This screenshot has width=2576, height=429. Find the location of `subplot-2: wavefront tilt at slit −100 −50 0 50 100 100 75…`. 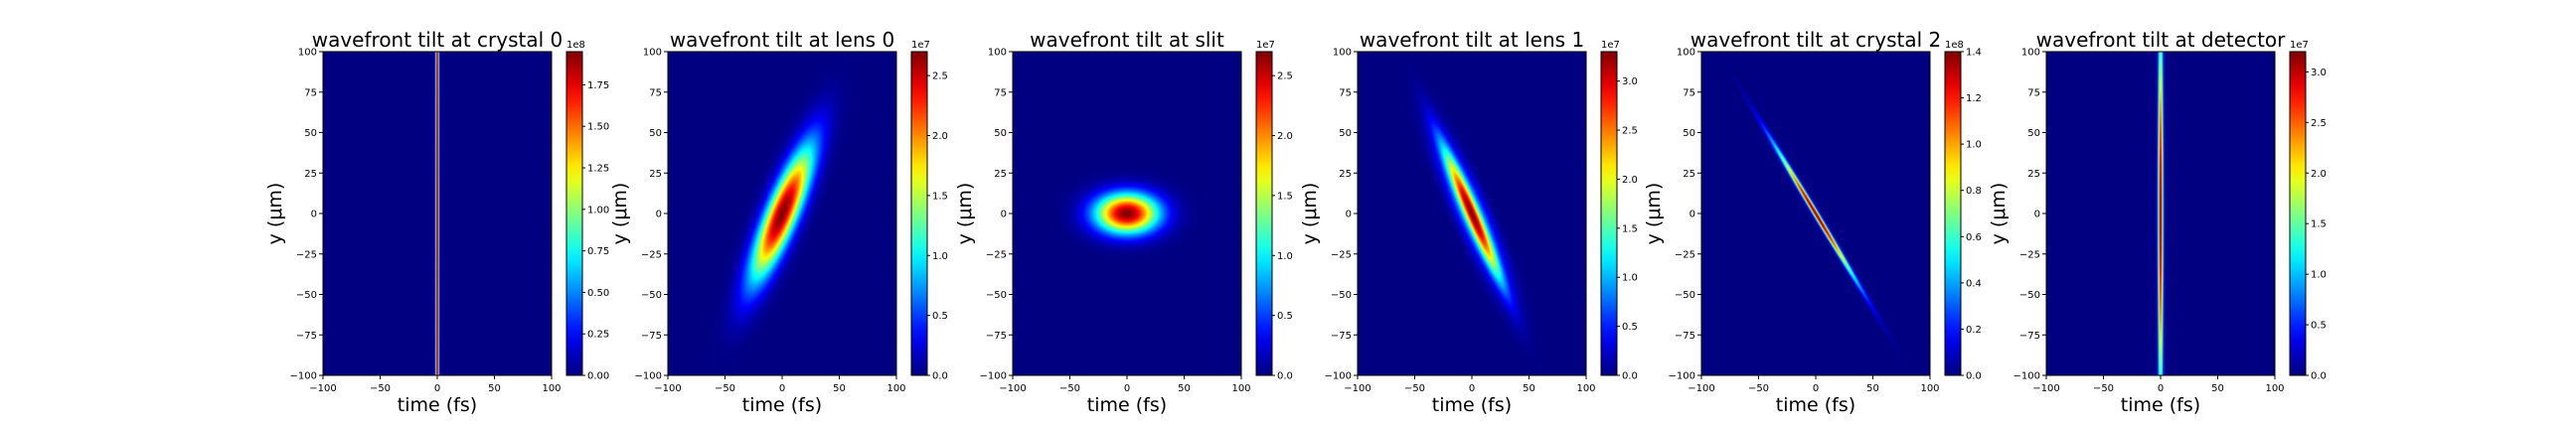

subplot-2: wavefront tilt at slit −100 −50 0 50 100 100 75… is located at coordinates (1123, 222).